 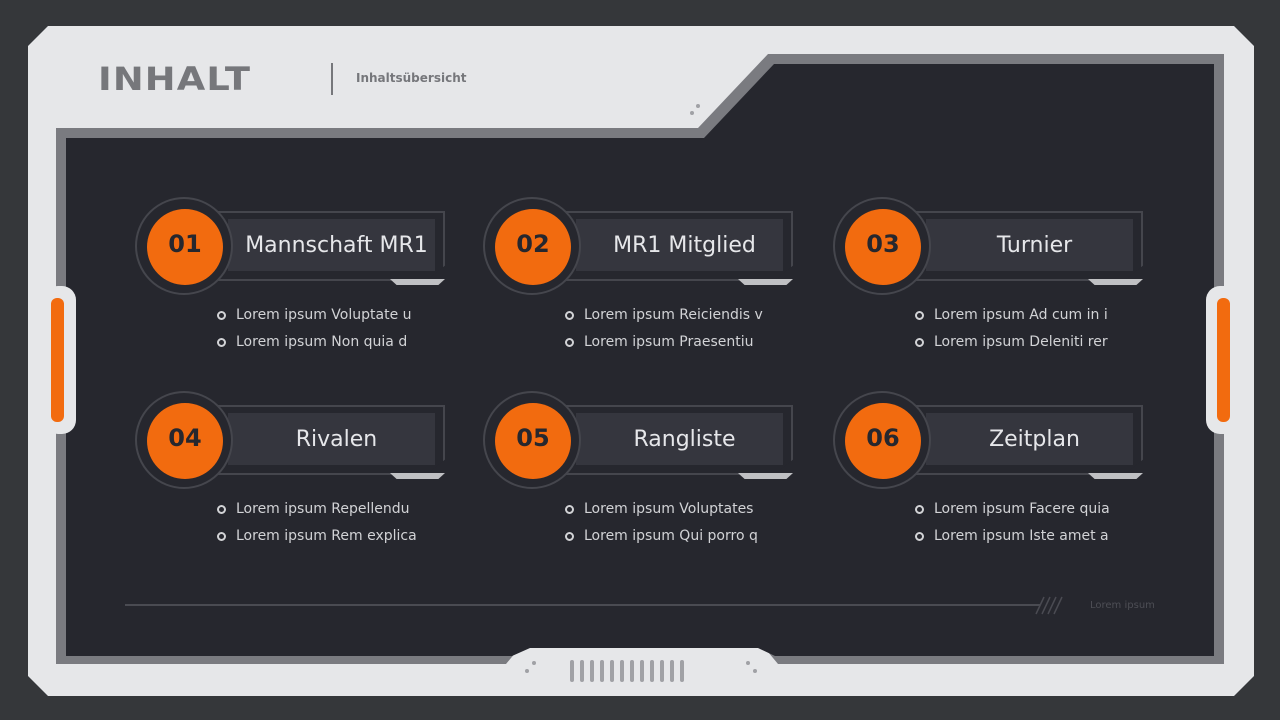 What do you see at coordinates (331, 245) in the screenshot?
I see `item-label: Mannschaft MR1` at bounding box center [331, 245].